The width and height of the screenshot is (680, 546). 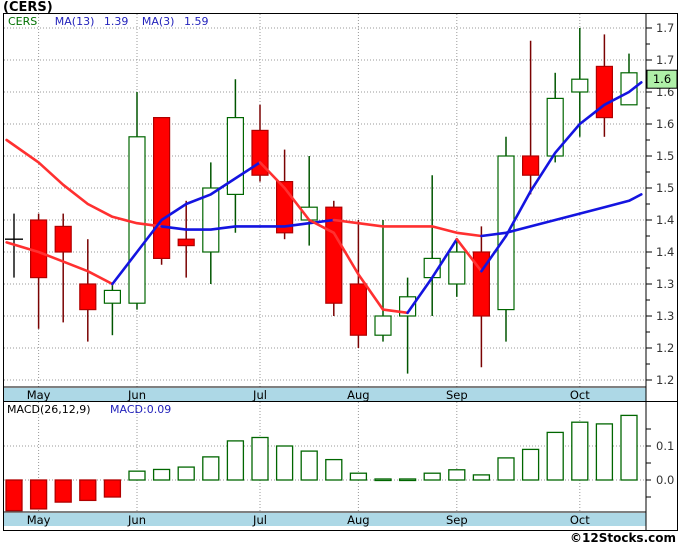 I want to click on legend-ma13-value: 1.39, so click(x=116, y=21).